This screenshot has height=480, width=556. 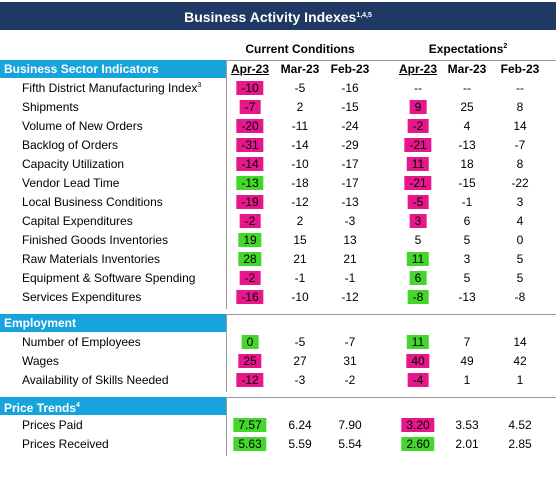 I want to click on value-cell: -12, so click(x=299, y=202).